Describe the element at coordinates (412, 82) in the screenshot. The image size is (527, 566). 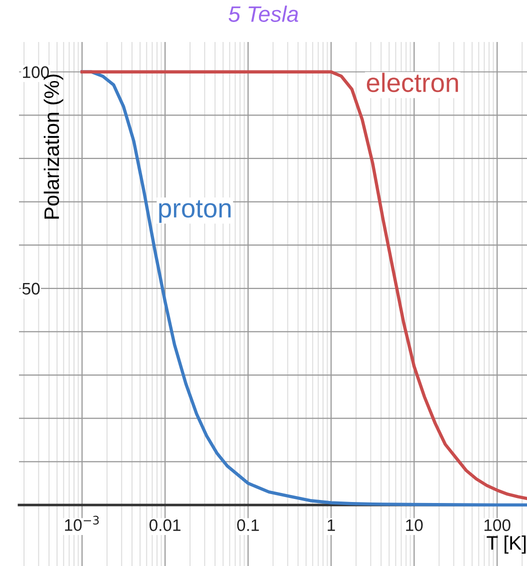
I see `series-label: electron` at that location.